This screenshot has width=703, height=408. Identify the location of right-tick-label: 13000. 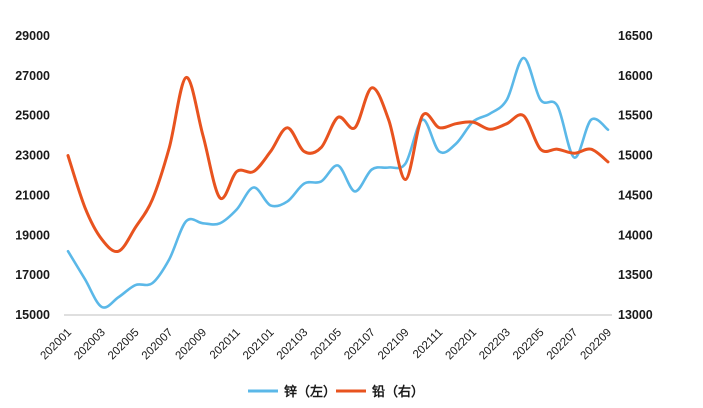
(635, 315).